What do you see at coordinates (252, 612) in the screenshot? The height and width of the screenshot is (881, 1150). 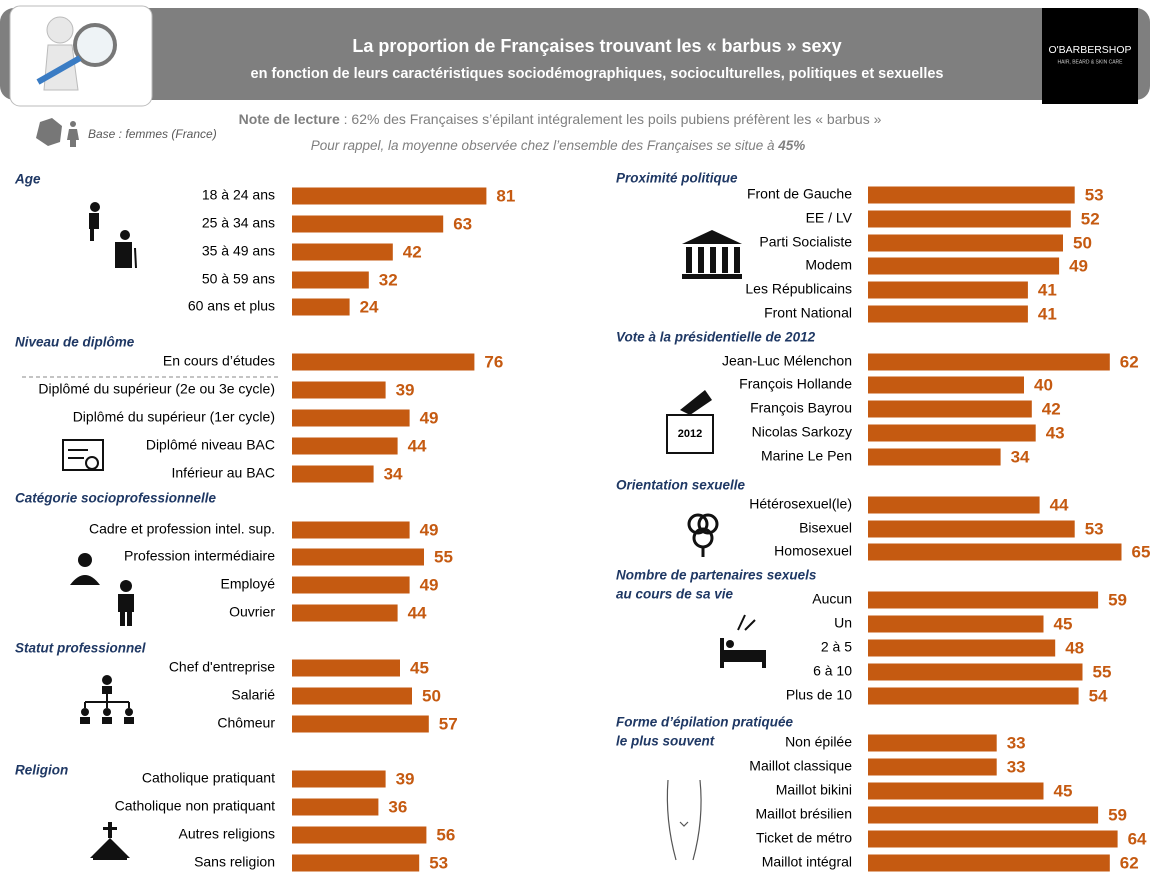 I see `category-label: Ouvrier` at bounding box center [252, 612].